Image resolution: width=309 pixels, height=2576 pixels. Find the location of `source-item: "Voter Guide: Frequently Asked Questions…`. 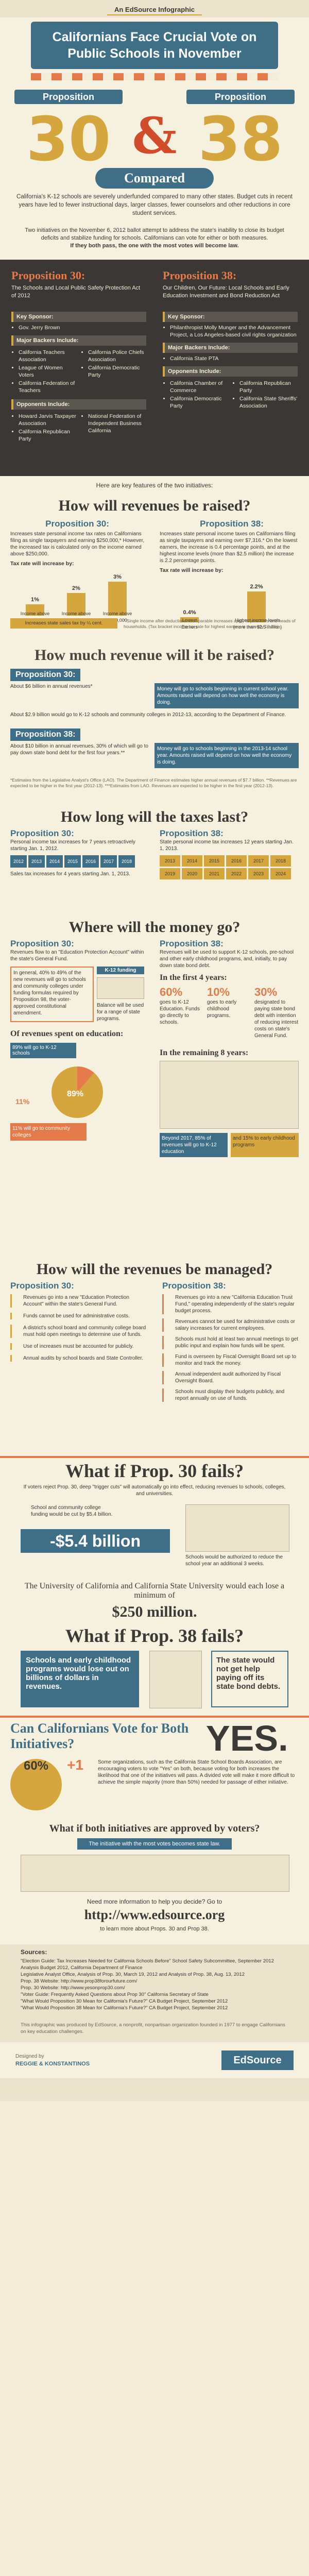

source-item: "Voter Guide: Frequently Asked Questions… is located at coordinates (115, 1994).